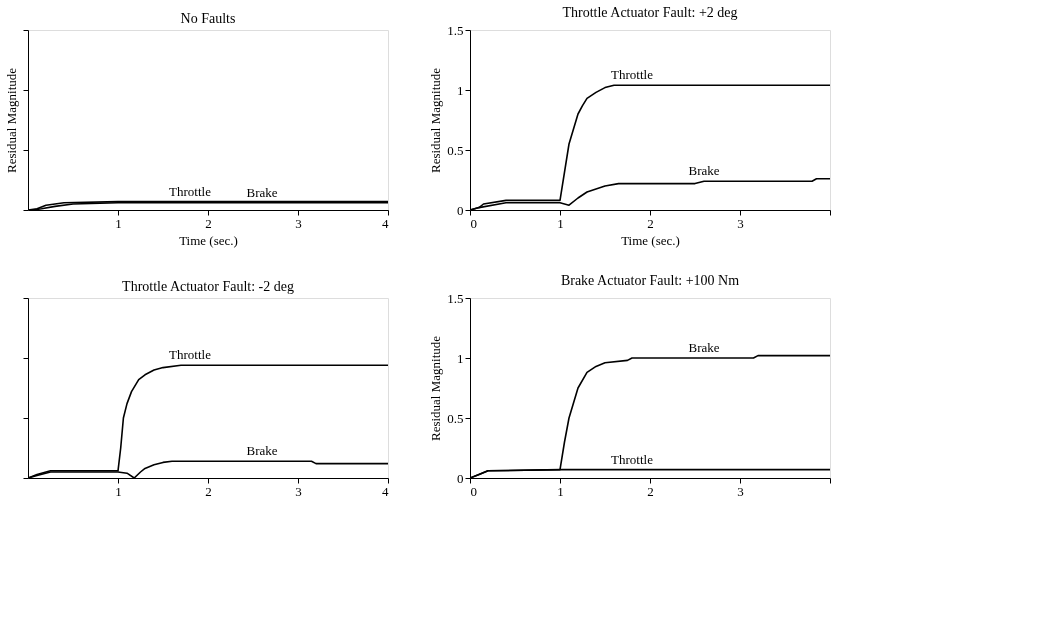 This screenshot has height=626, width=1049. Describe the element at coordinates (208, 286) in the screenshot. I see `chart-title: Throttle Actuator Fault: -2 deg` at that location.